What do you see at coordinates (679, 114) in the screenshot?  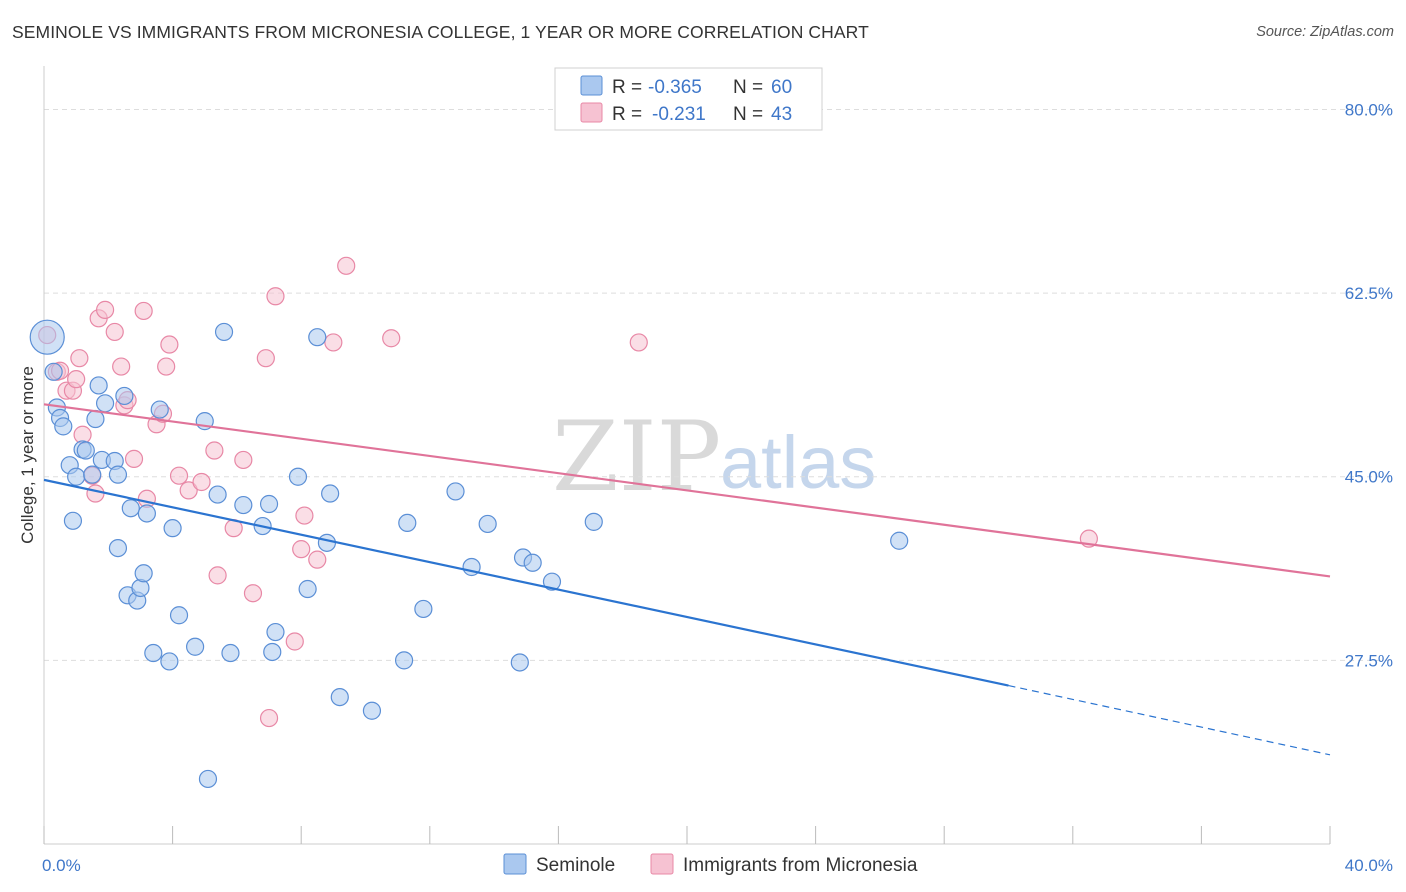 I see `legend-r-value-2: -0.231` at bounding box center [679, 114].